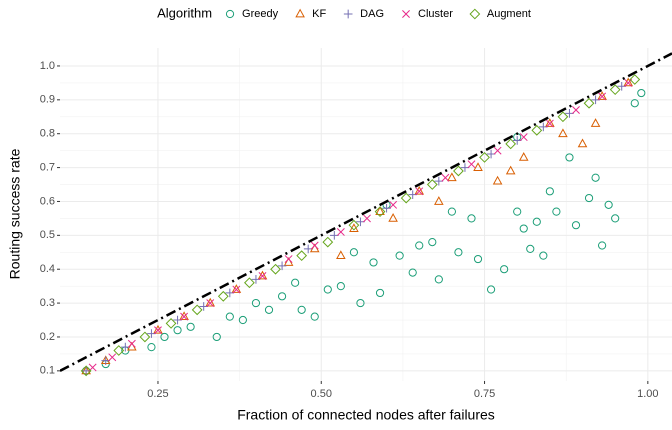 The image size is (672, 430). I want to click on legend-label: DAG, so click(372, 14).